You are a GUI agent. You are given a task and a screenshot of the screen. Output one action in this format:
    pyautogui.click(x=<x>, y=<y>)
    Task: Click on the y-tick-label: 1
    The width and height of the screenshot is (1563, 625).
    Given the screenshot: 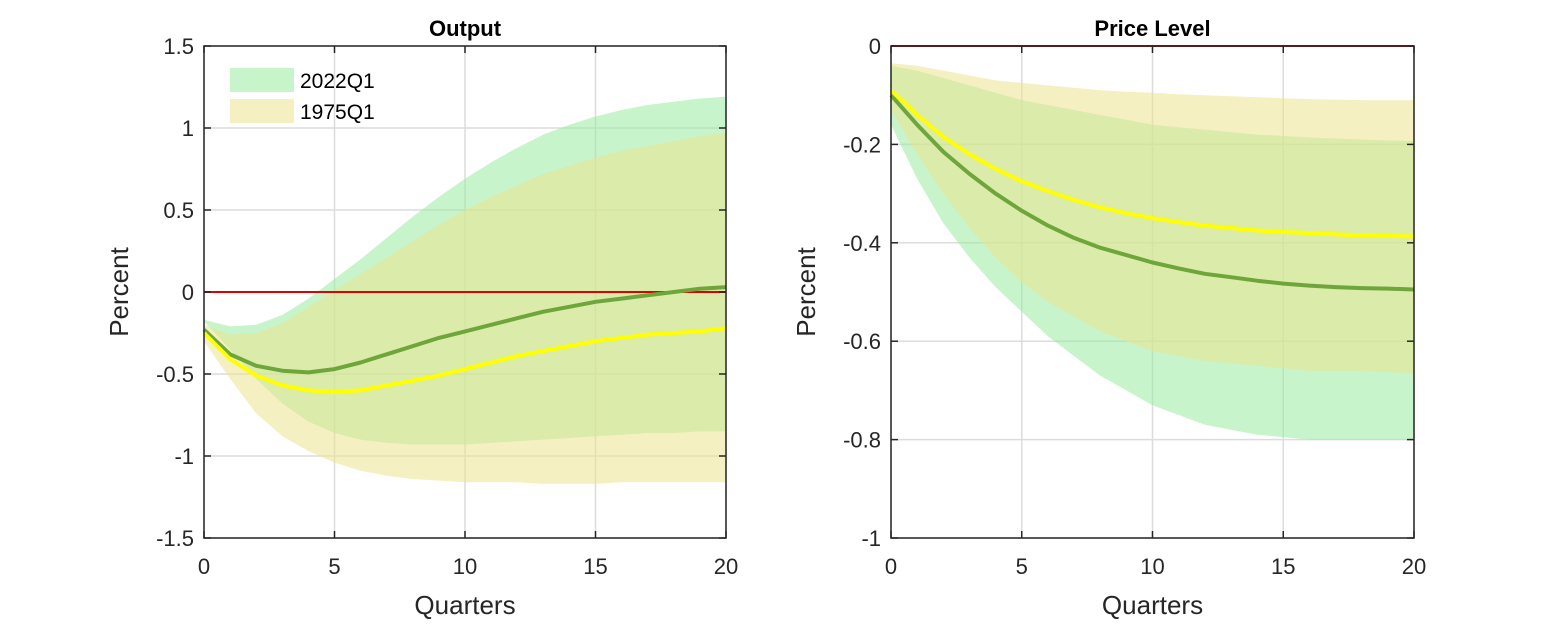 What is the action you would take?
    pyautogui.click(x=188, y=128)
    